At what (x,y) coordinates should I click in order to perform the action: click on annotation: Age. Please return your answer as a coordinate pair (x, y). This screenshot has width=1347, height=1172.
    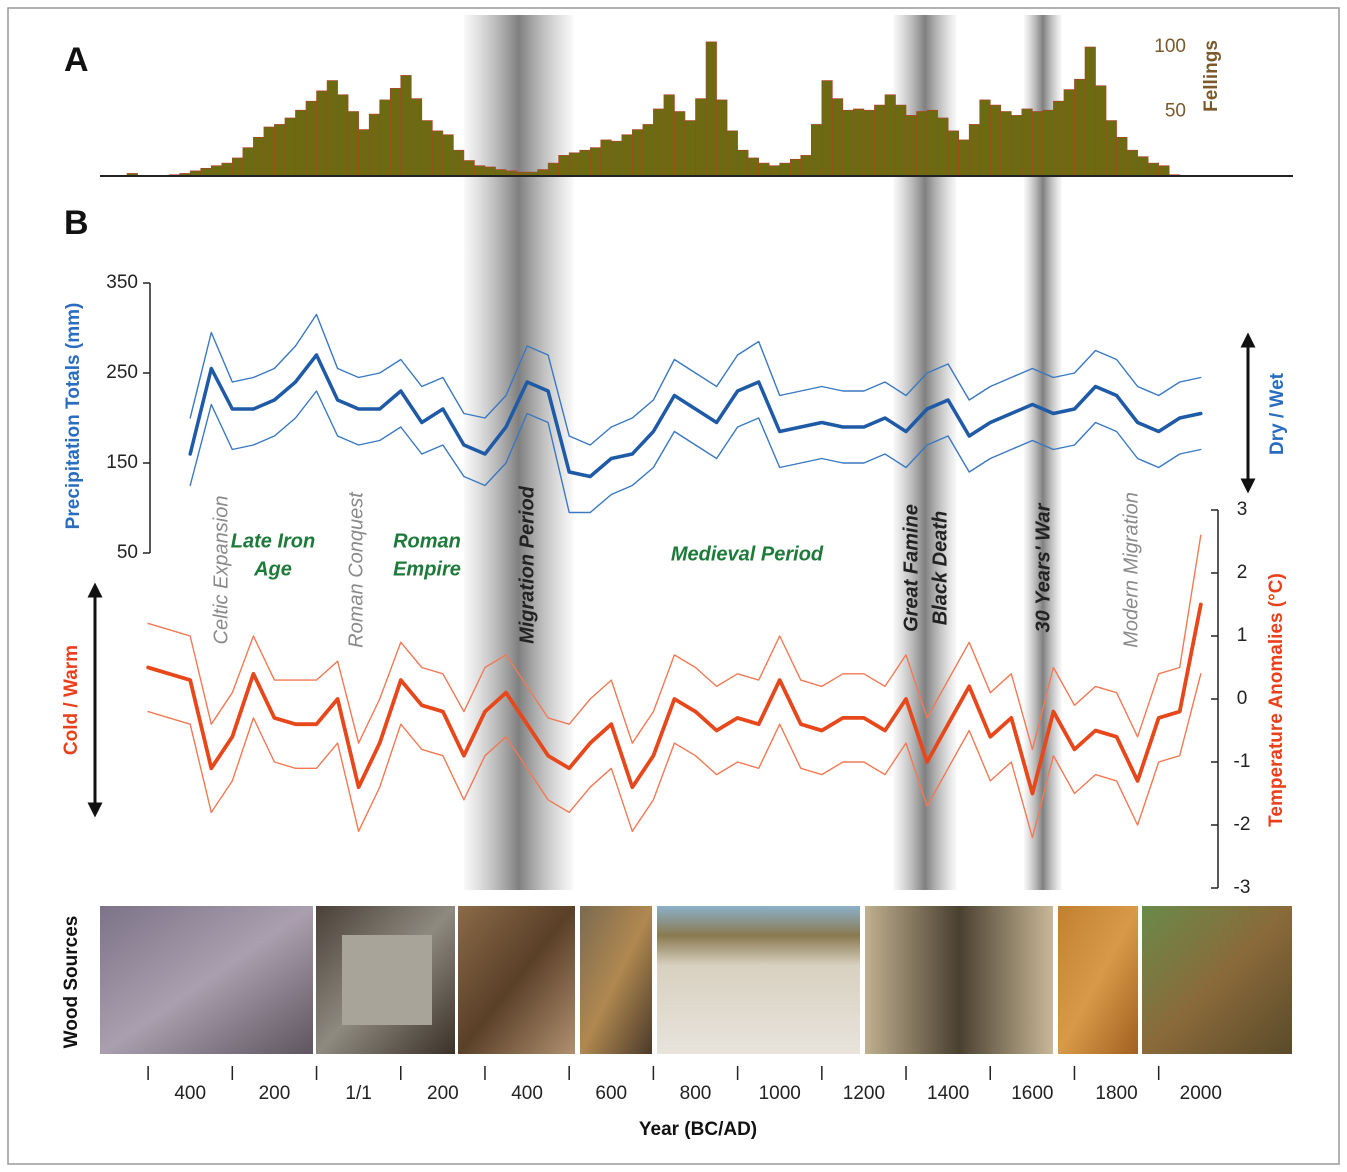
    Looking at the image, I should click on (272, 569).